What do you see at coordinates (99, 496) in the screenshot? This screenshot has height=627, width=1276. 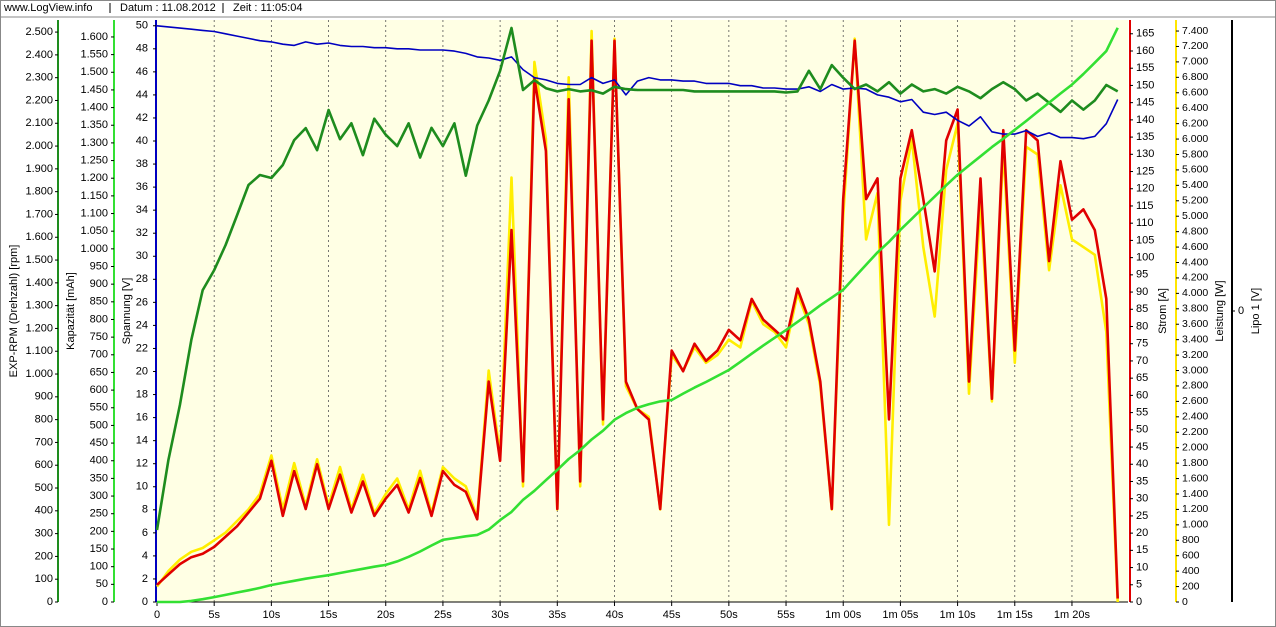 I see `y-tick-label: 300` at bounding box center [99, 496].